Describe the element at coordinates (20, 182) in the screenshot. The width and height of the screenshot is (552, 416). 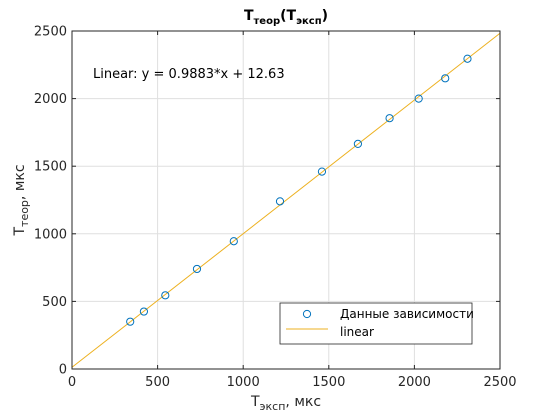
I see `y-label-unit: , мкс` at that location.